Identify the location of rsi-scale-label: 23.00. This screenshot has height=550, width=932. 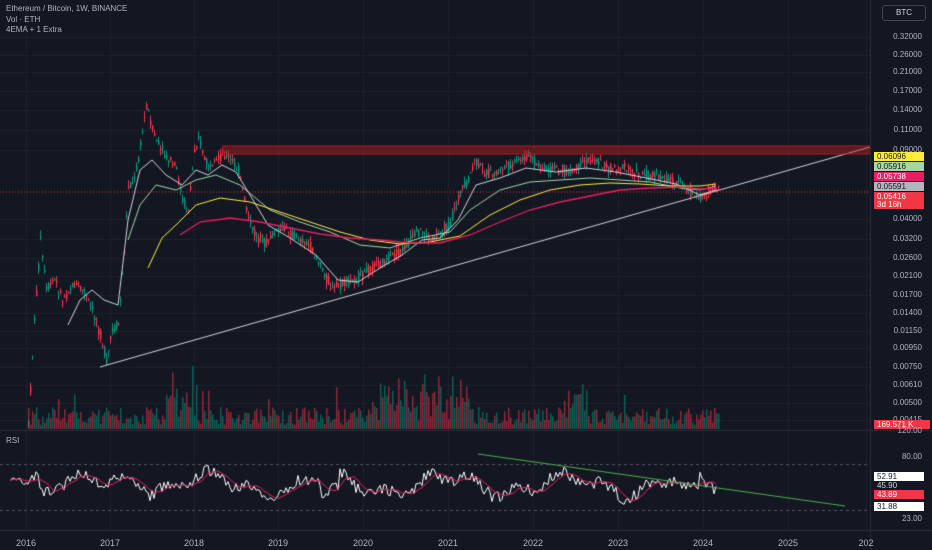
(911, 518).